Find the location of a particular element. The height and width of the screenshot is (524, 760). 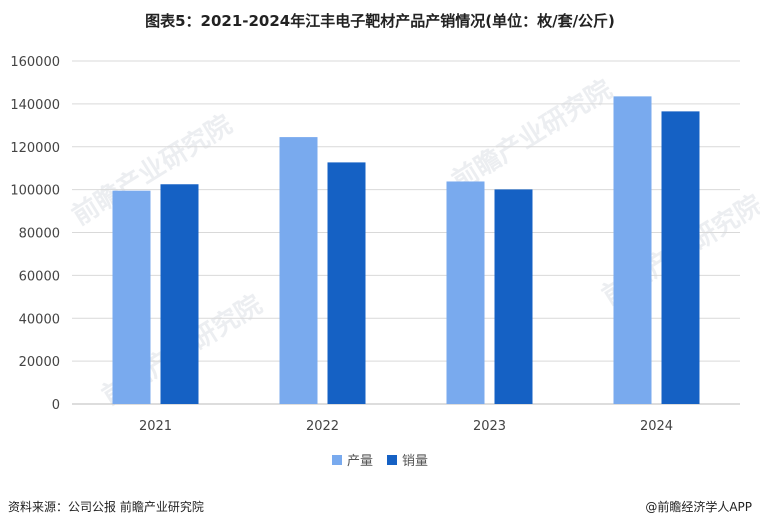

legend-item-sales: 销量 is located at coordinates (407, 459).